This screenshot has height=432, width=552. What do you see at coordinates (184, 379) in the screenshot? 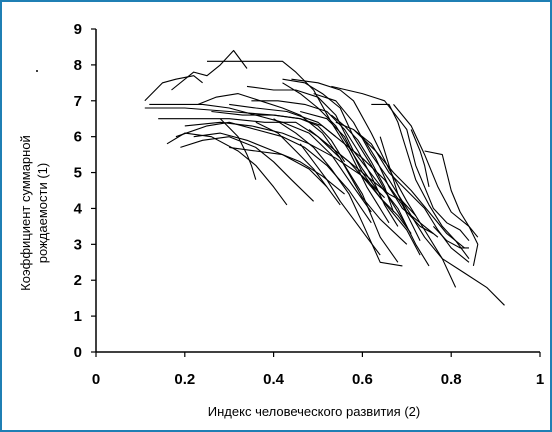
I see `x-tick-label: 0.2` at bounding box center [184, 379].